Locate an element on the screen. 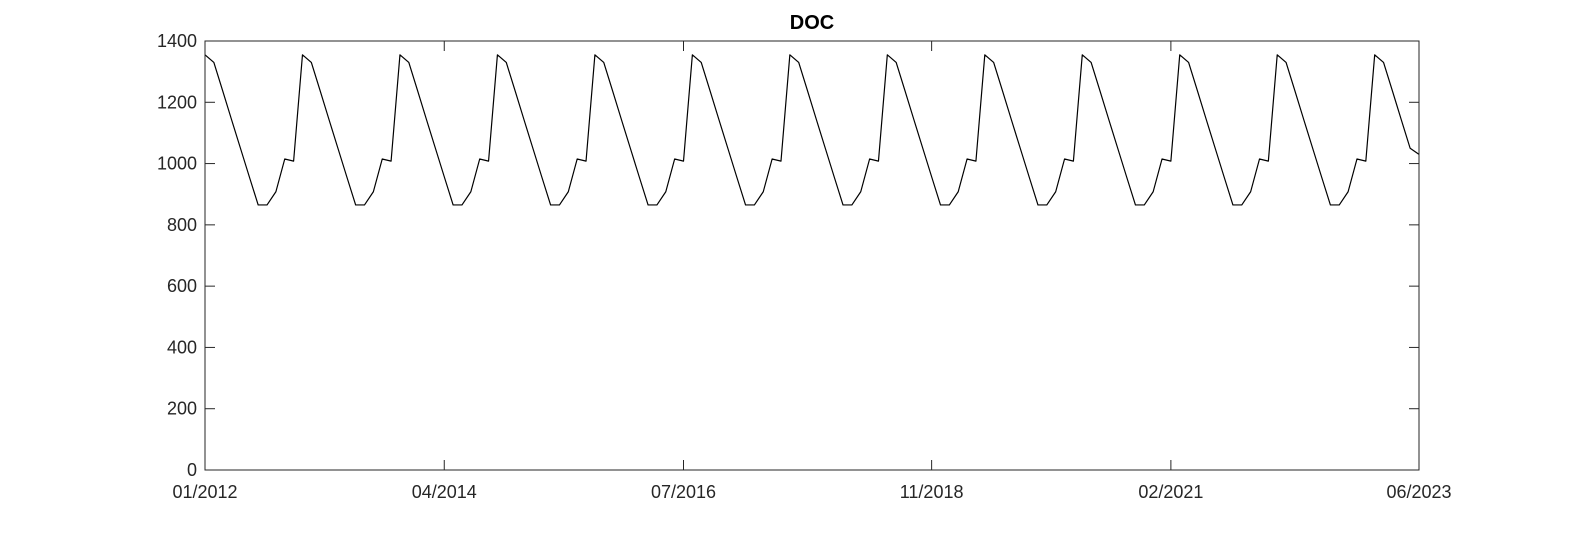  x-tick-label: 01/2012 is located at coordinates (204, 492).